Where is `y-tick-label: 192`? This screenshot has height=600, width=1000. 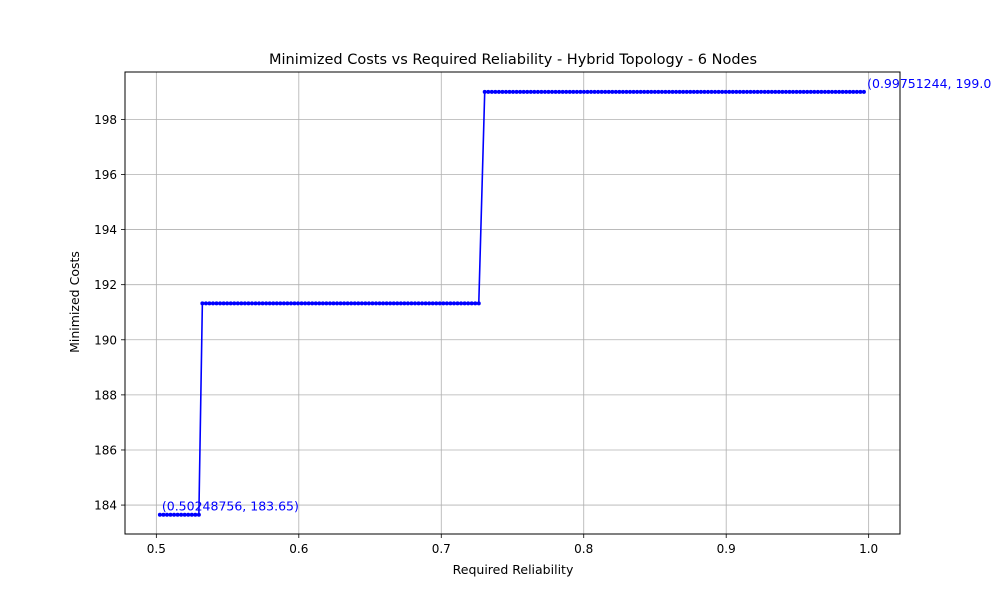 y-tick-label: 192 is located at coordinates (105, 285).